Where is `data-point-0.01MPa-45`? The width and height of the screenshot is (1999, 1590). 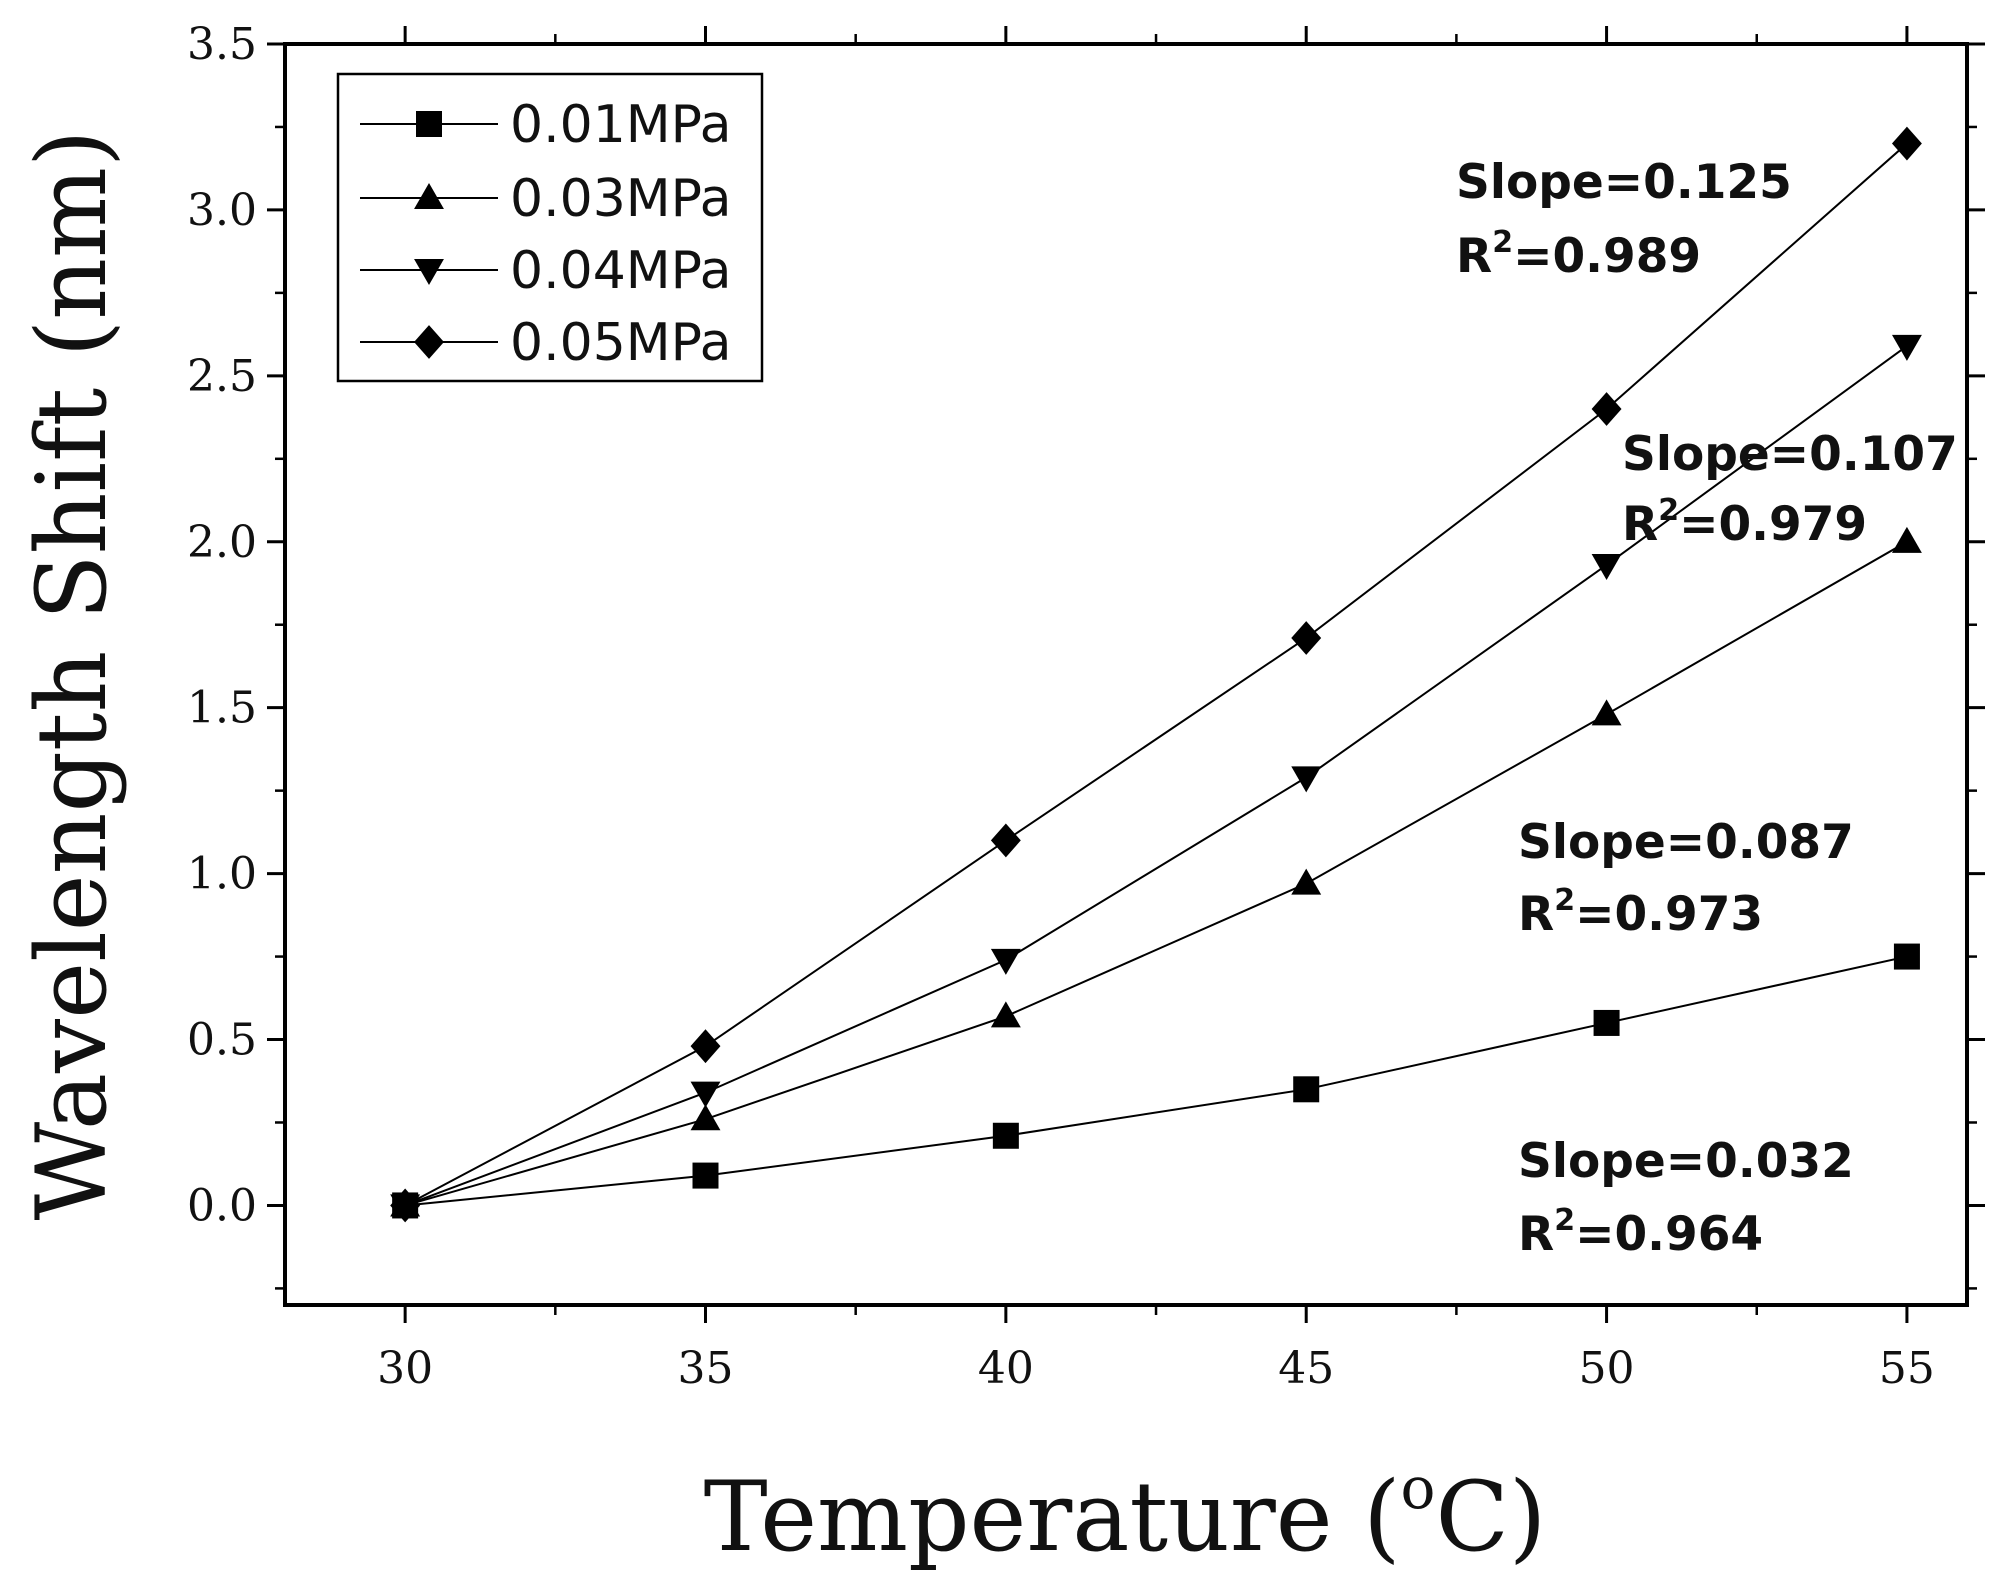 data-point-0.01MPa-45 is located at coordinates (1306, 1089).